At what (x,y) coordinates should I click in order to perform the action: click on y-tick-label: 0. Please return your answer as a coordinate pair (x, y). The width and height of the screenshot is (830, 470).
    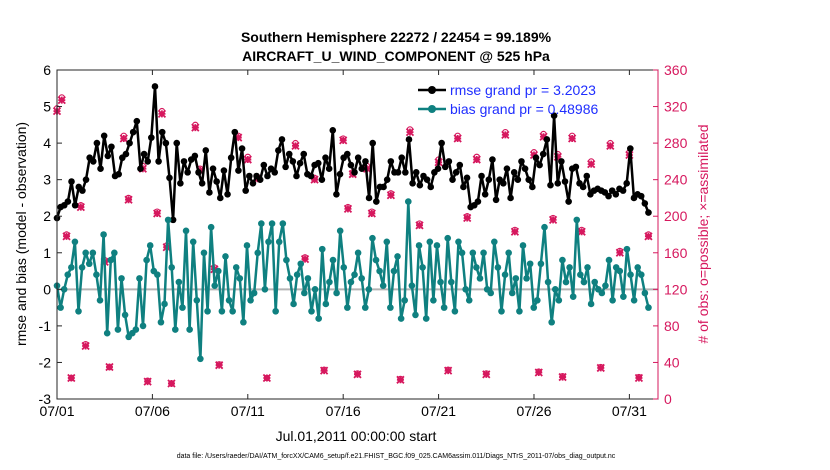
    Looking at the image, I should click on (47, 289).